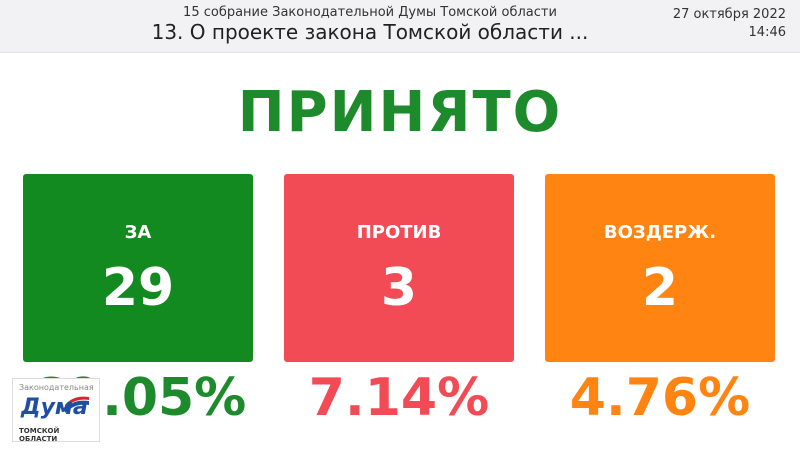  What do you see at coordinates (399, 398) in the screenshot?
I see `vote-percent: 7.14%` at bounding box center [399, 398].